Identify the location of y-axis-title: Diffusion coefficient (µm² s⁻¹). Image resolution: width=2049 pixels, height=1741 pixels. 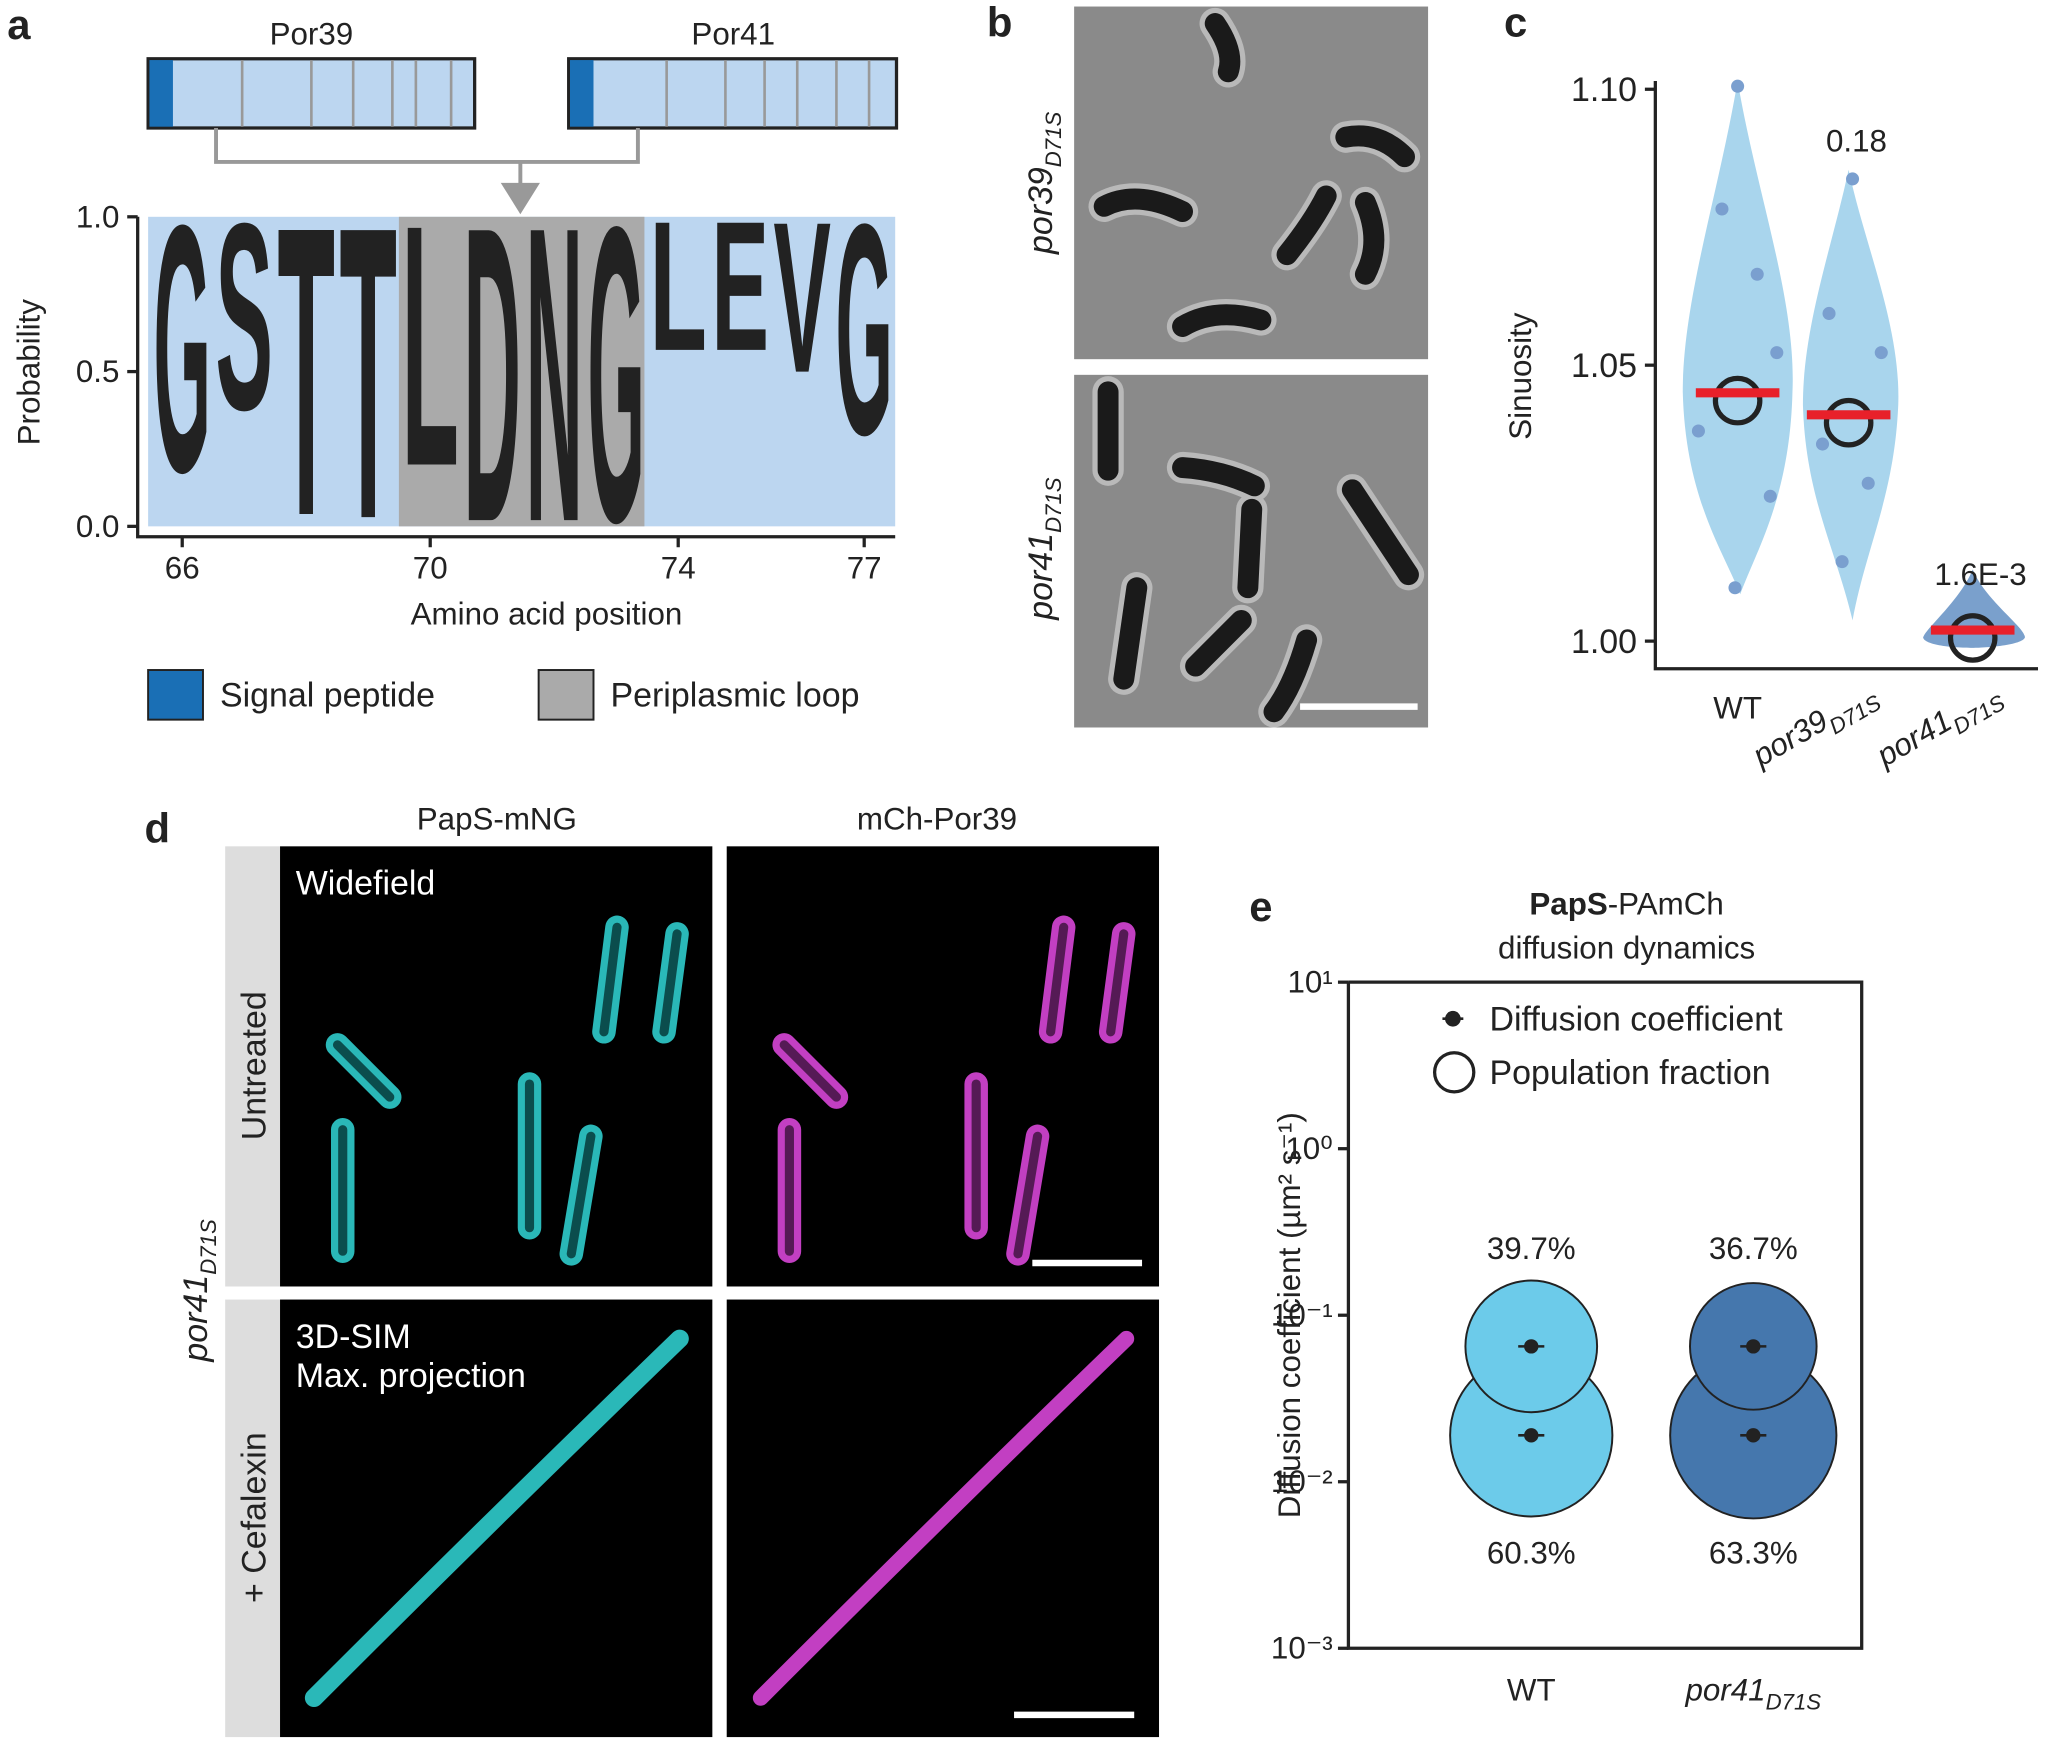
(1289, 1315).